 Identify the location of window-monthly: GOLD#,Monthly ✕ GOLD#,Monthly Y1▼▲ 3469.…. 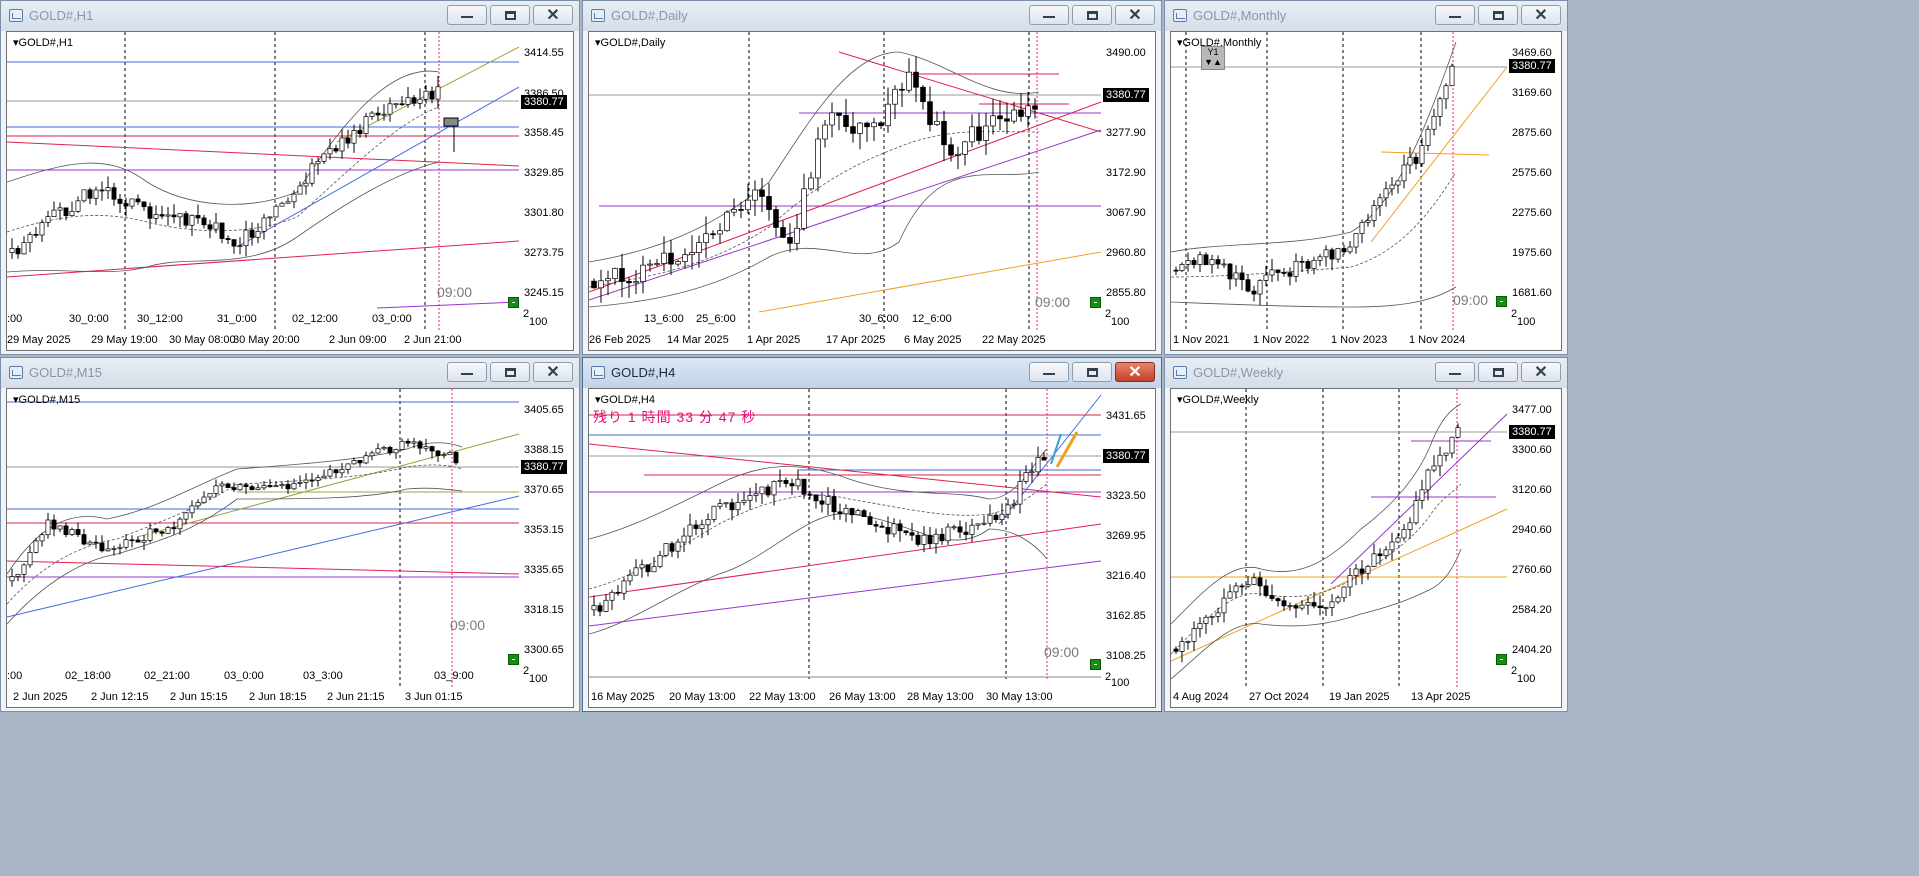
(1366, 177).